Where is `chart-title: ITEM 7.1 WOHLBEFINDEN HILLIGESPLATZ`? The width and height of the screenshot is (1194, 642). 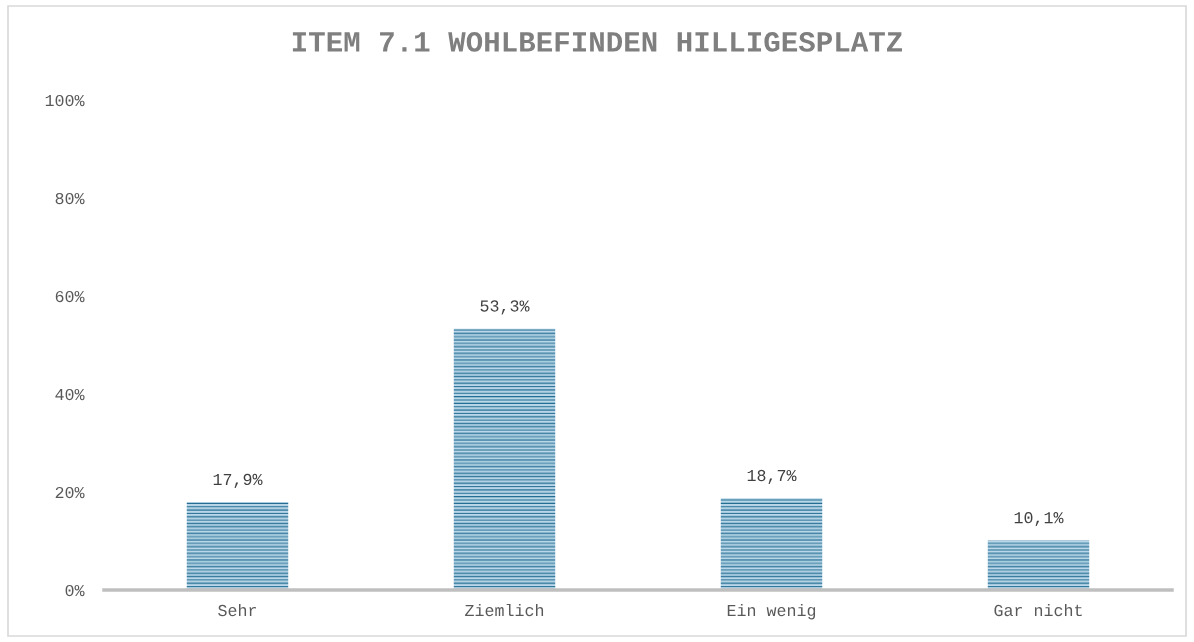 chart-title: ITEM 7.1 WOHLBEFINDEN HILLIGESPLATZ is located at coordinates (597, 42).